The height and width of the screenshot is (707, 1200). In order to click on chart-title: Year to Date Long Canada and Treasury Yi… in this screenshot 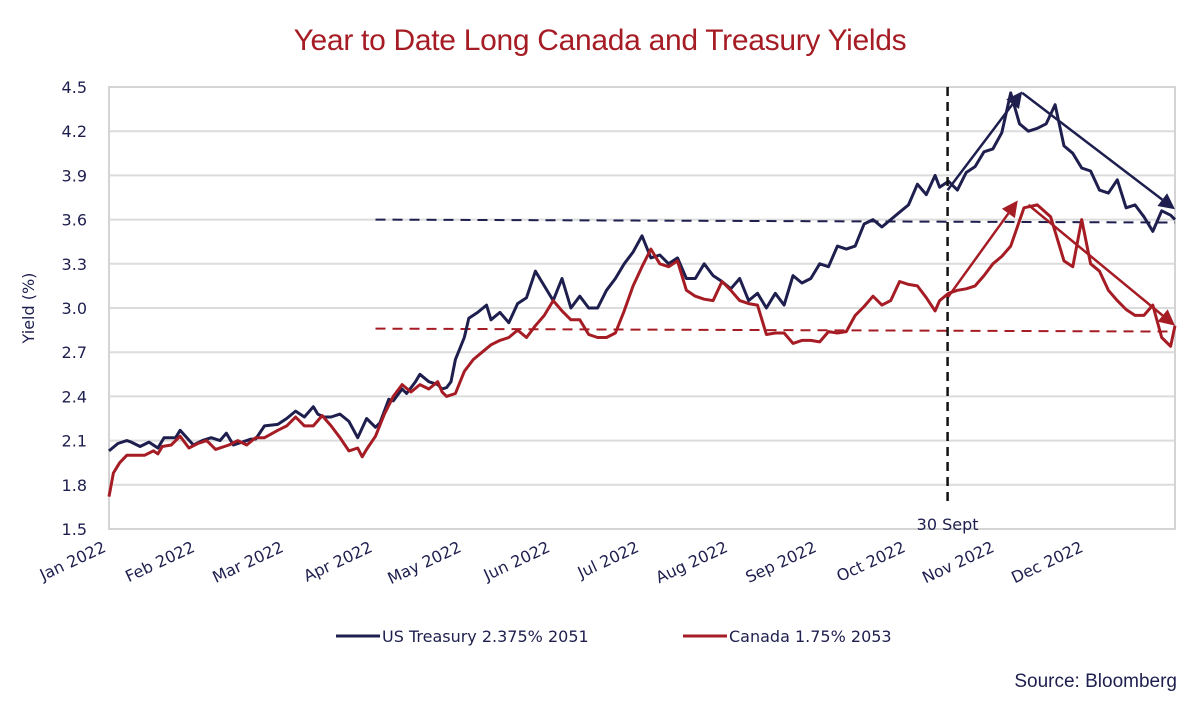, I will do `click(600, 40)`.